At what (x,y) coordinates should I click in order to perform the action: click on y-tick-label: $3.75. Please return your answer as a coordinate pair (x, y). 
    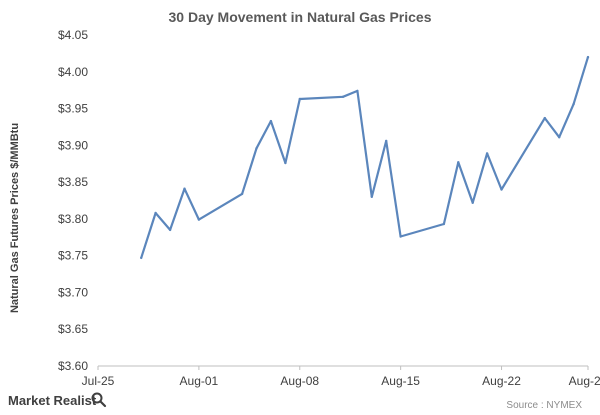
    Looking at the image, I should click on (73, 256).